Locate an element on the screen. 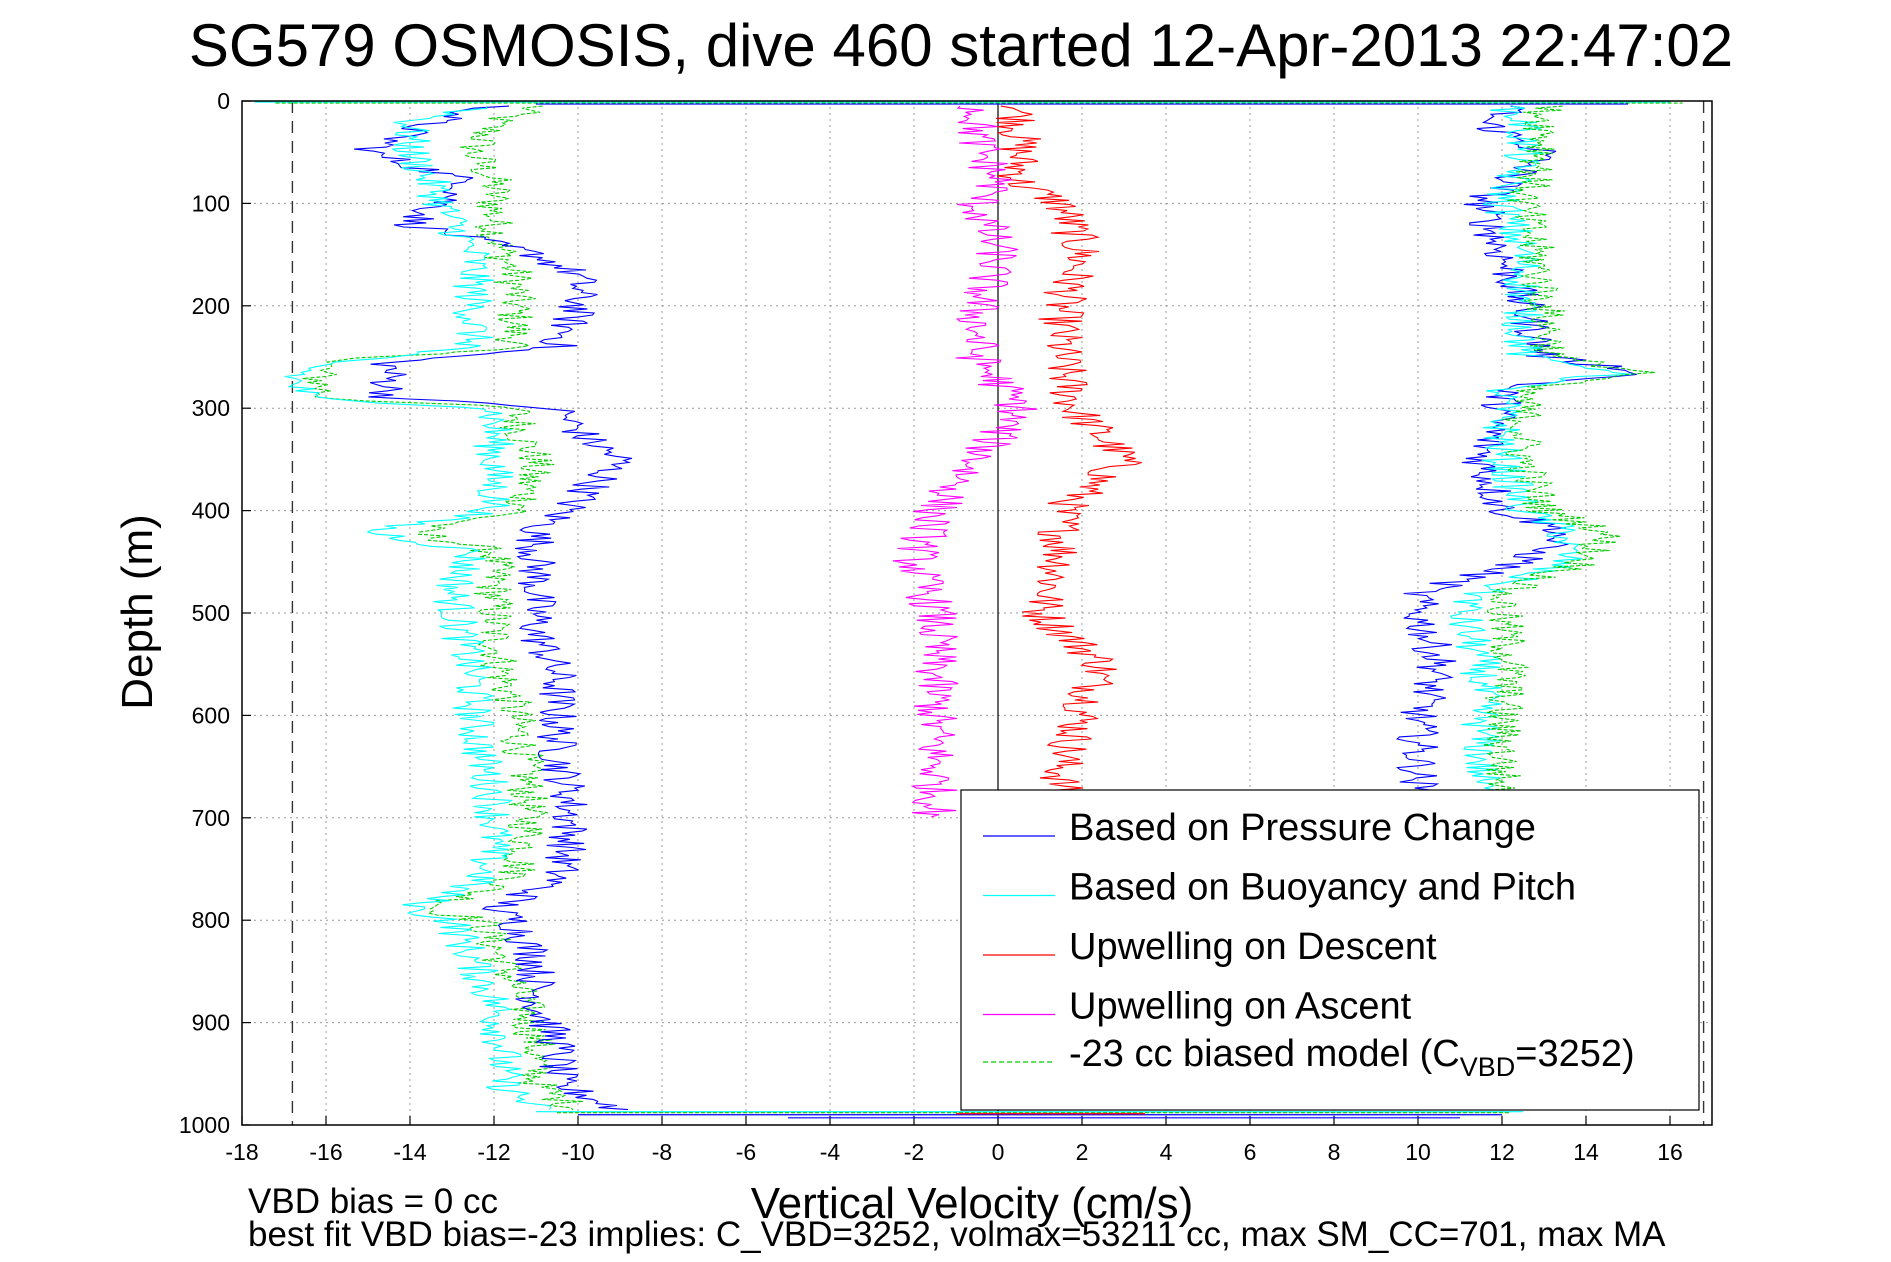 The image size is (1891, 1262). x-tick-label: -8 is located at coordinates (662, 1152).